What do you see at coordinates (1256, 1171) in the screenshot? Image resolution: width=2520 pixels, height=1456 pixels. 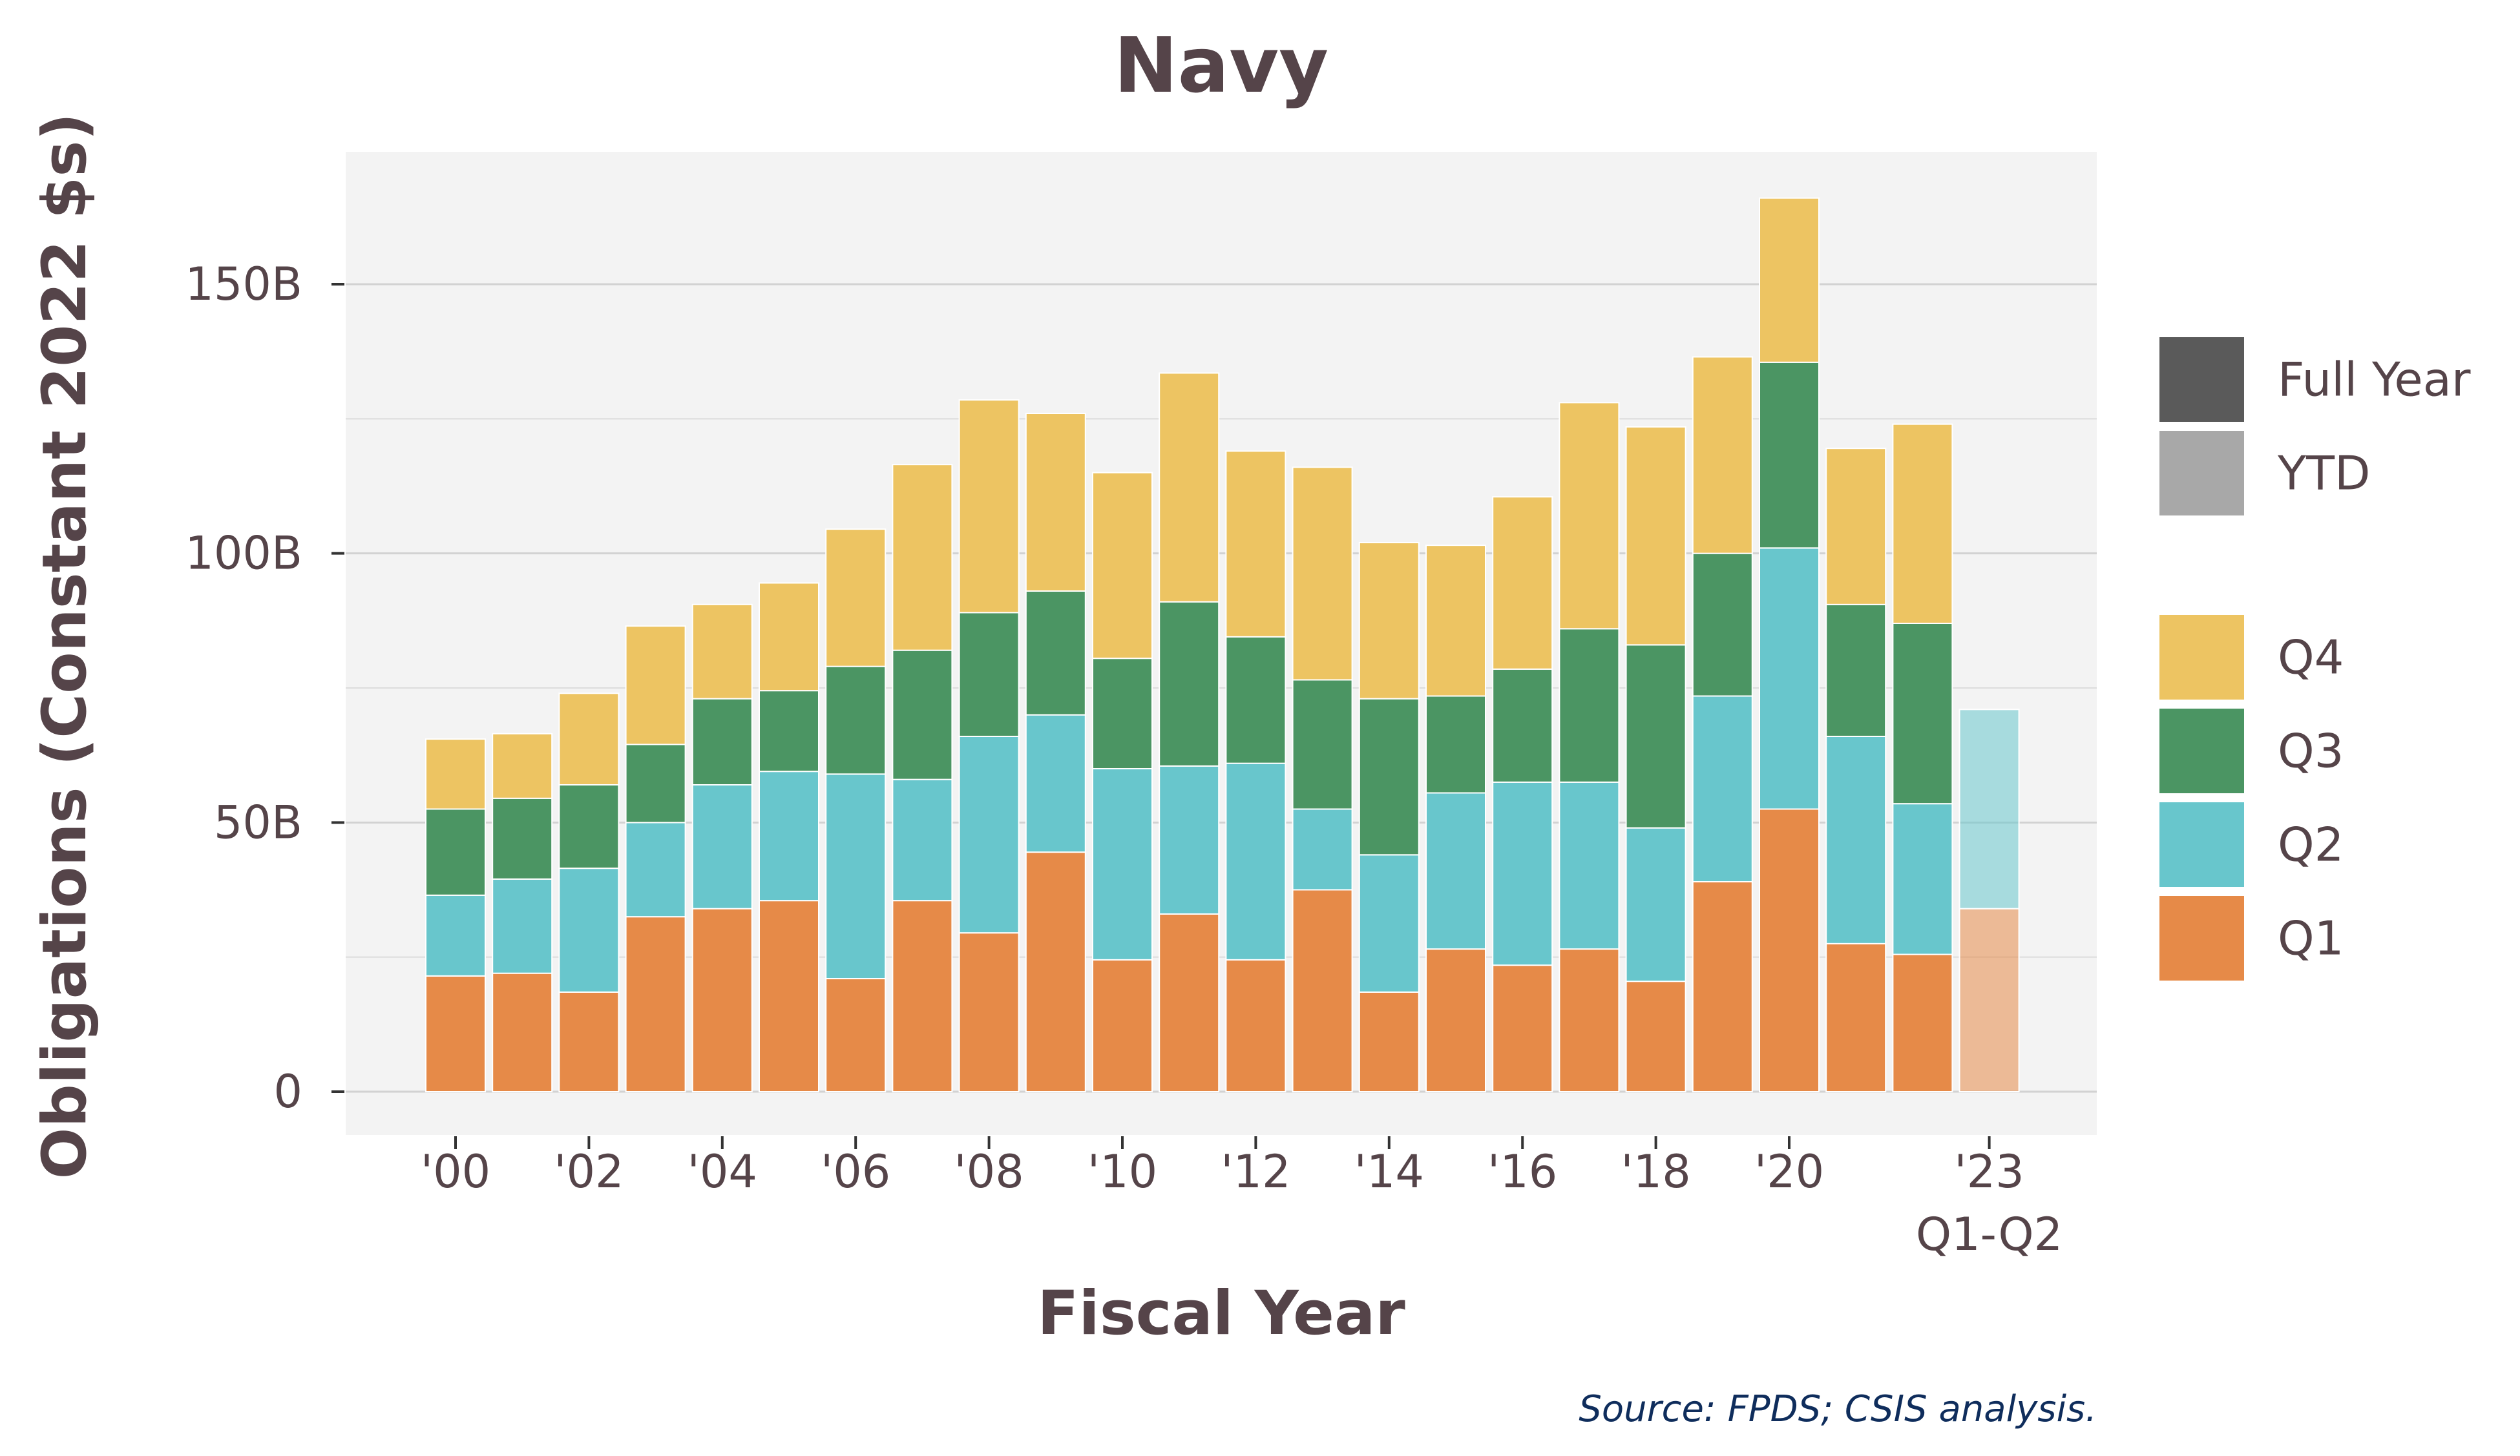 I see `x-tick-label: '12` at bounding box center [1256, 1171].